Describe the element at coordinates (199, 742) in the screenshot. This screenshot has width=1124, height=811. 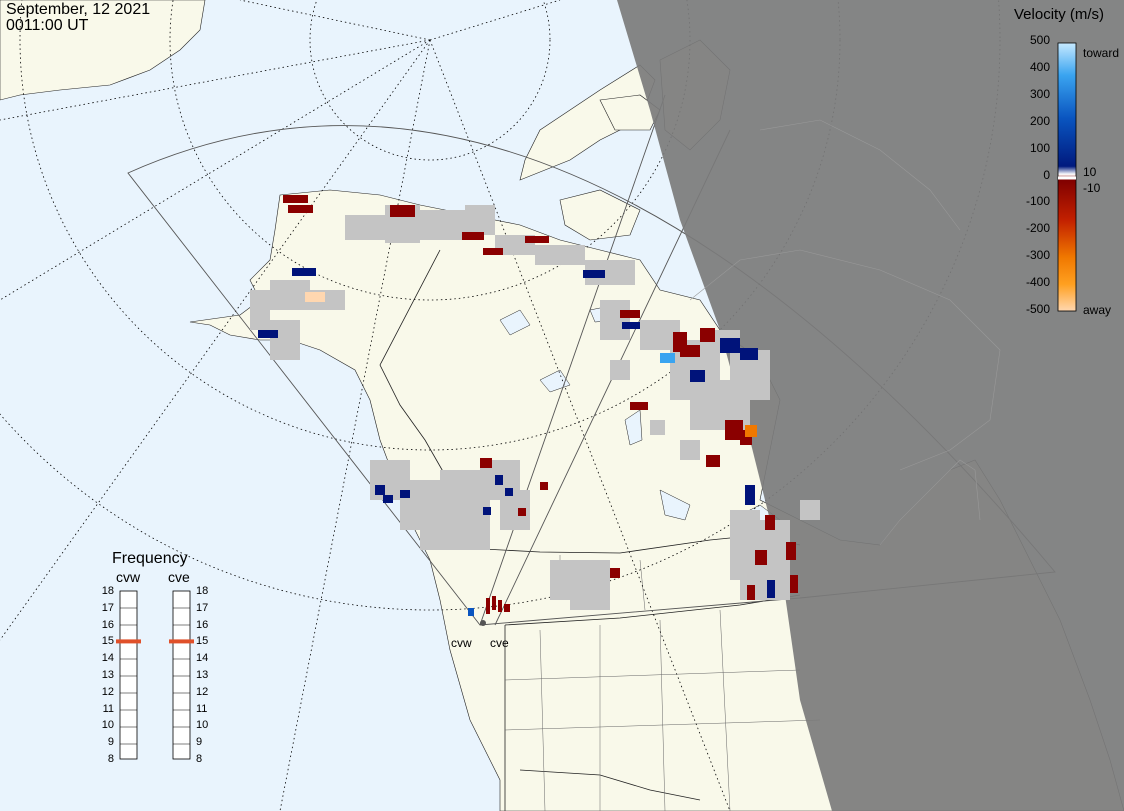
I see `frequency-tick-right: 9` at that location.